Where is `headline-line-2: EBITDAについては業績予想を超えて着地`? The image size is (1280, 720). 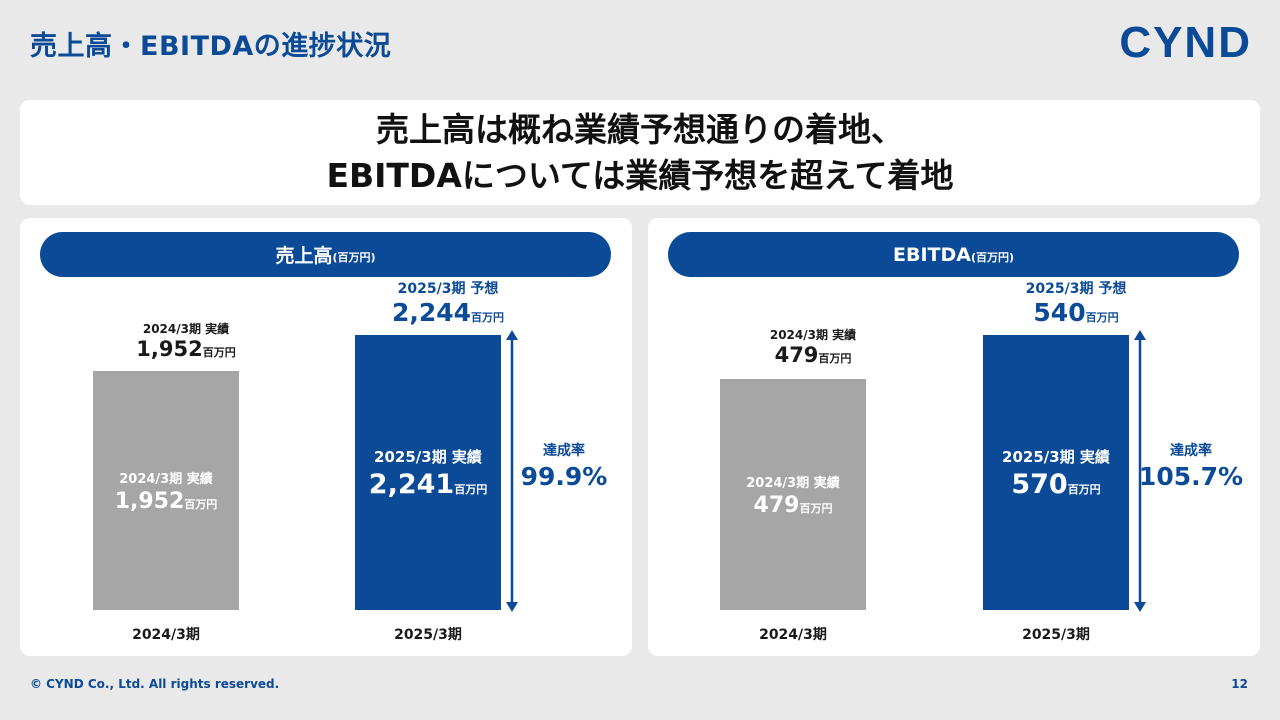
headline-line-2: EBITDAについては業績予想を超えて着地 is located at coordinates (640, 175).